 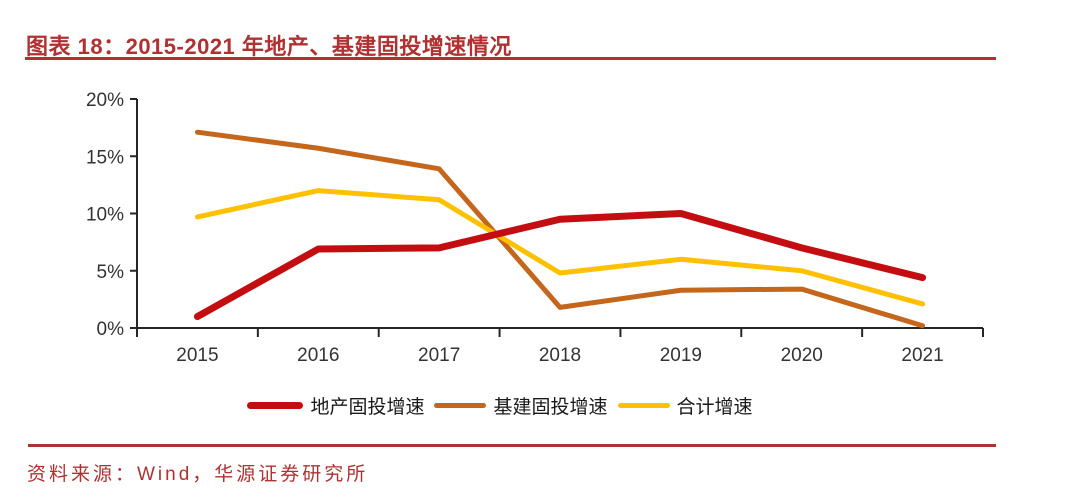 What do you see at coordinates (105, 100) in the screenshot?
I see `y-tick-label: 20%` at bounding box center [105, 100].